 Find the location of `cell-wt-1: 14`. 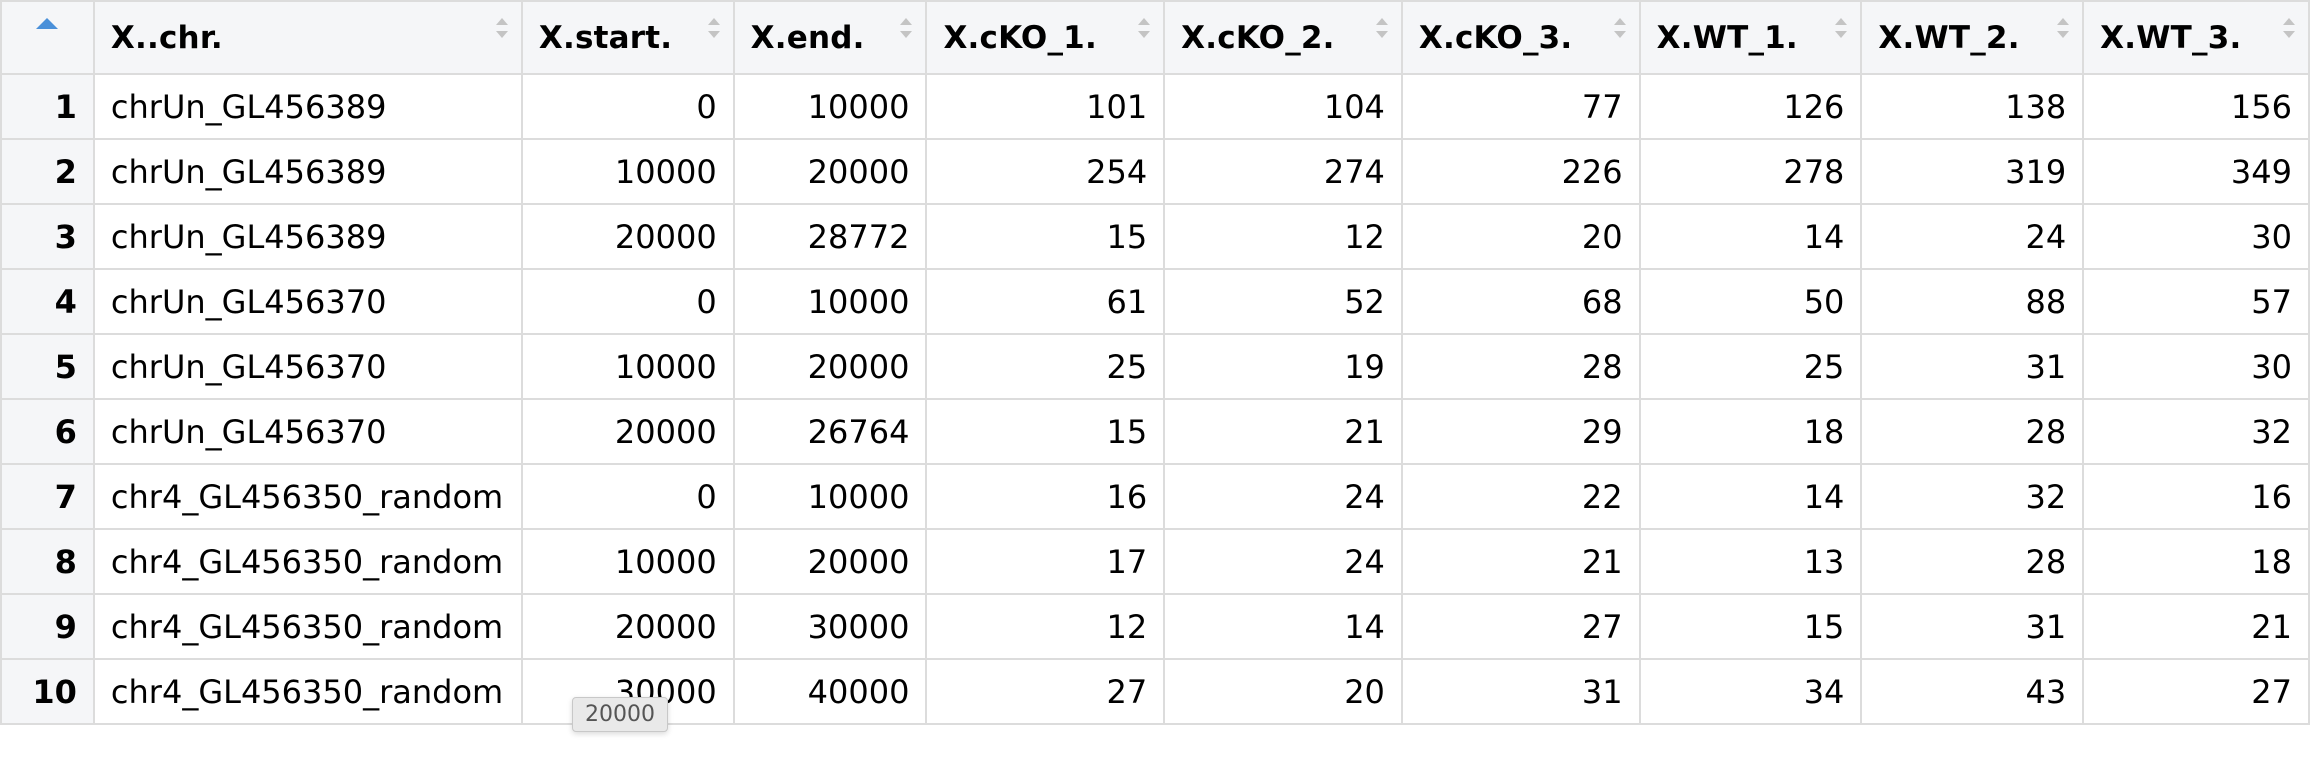

cell-wt-1: 14 is located at coordinates (1750, 496).